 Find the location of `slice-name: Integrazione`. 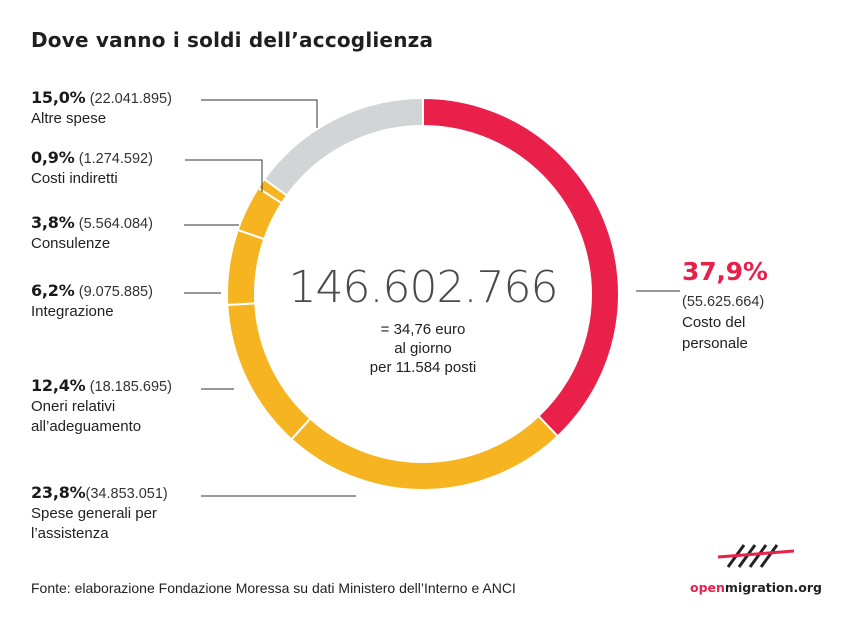

slice-name: Integrazione is located at coordinates (72, 311).